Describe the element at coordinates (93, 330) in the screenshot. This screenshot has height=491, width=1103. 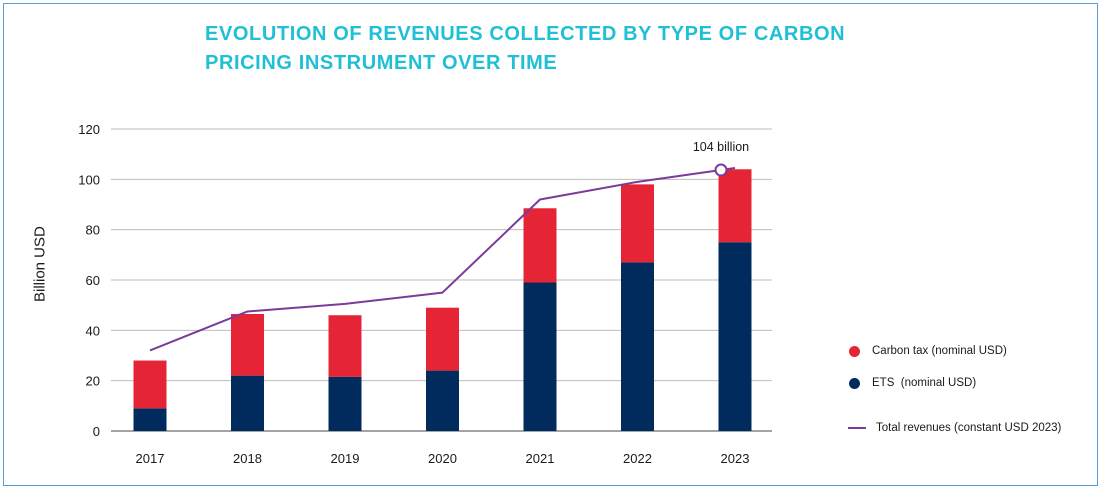
I see `y-tick-label: 40` at that location.